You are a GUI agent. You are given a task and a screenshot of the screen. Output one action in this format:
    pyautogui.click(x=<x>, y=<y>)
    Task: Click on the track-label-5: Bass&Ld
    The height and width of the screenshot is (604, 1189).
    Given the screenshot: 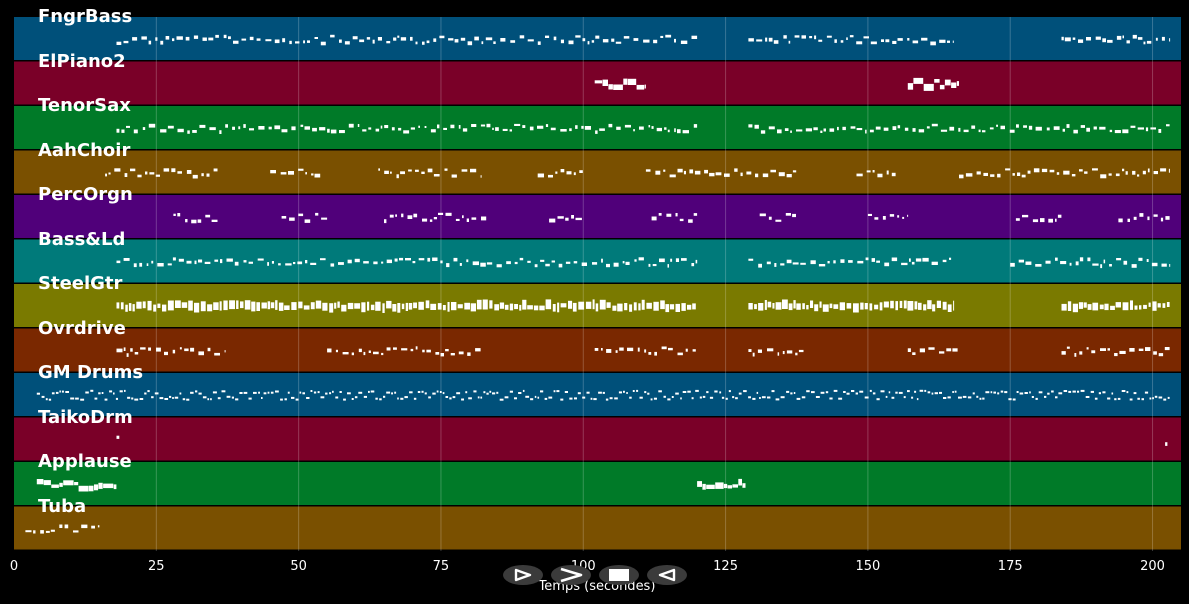 What is the action you would take?
    pyautogui.click(x=82, y=239)
    